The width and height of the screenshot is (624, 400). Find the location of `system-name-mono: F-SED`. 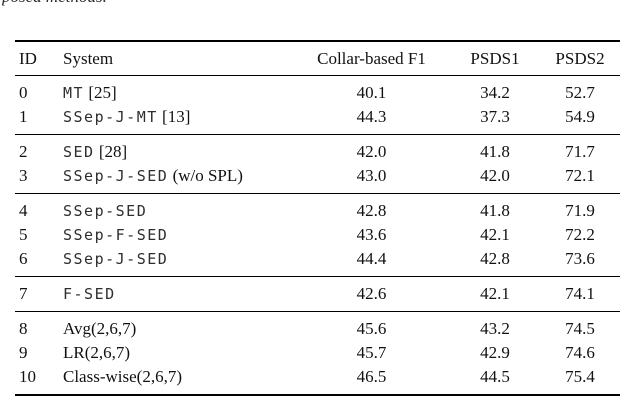

system-name-mono: F-SED is located at coordinates (89, 294).